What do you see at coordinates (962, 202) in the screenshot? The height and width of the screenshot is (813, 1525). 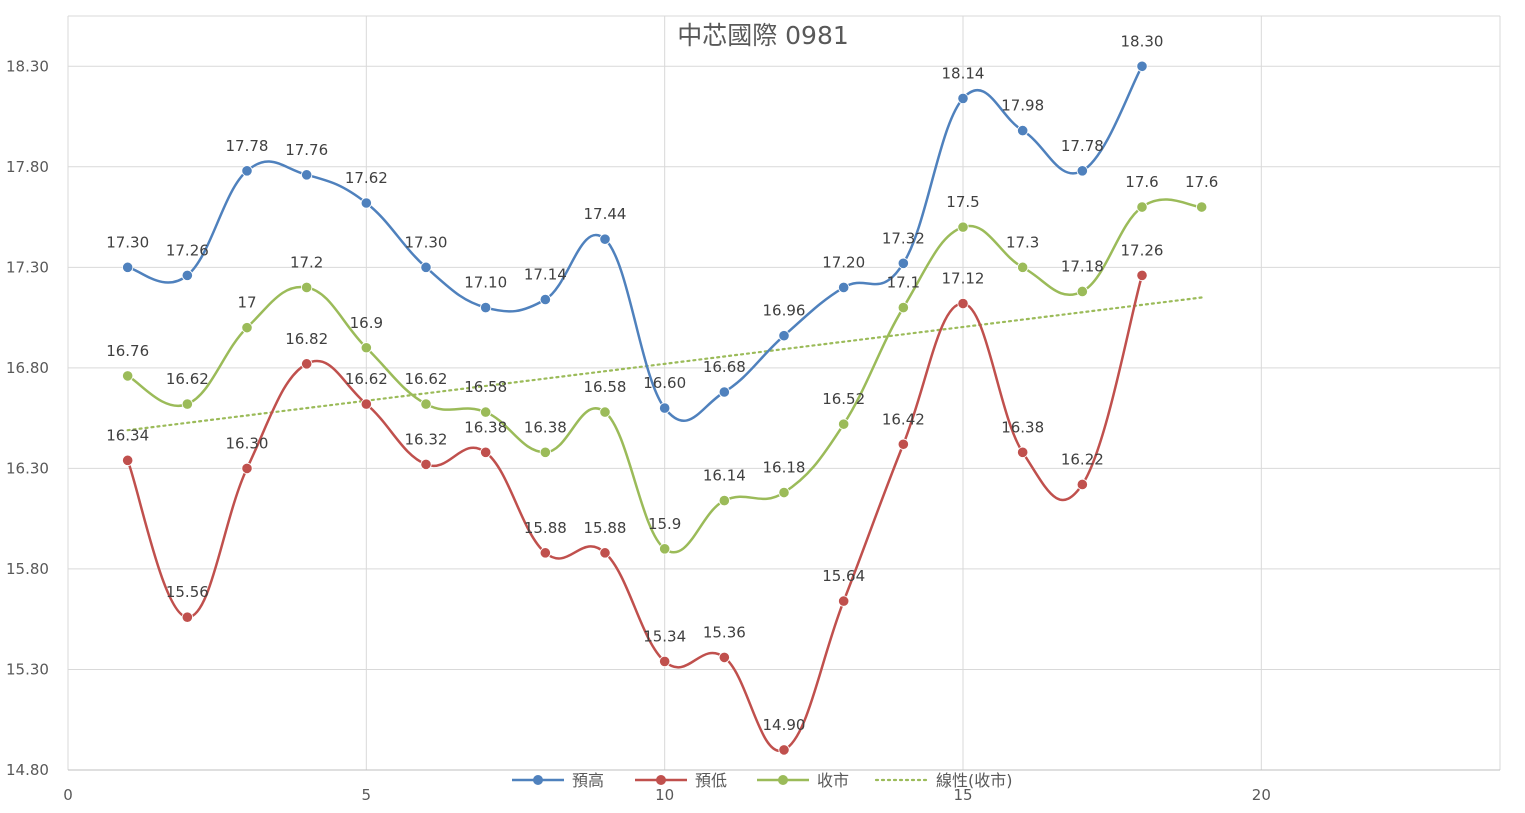 I see `data-label-close: 17.5` at bounding box center [962, 202].